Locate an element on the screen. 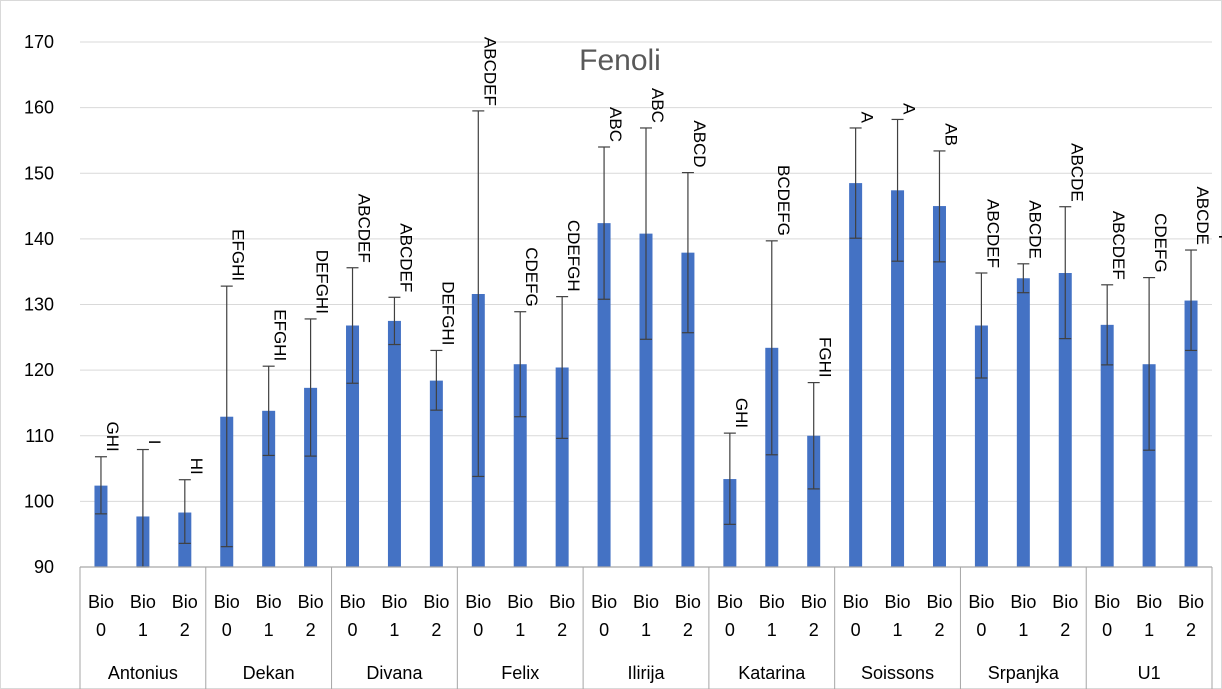 The height and width of the screenshot is (689, 1222). significance-label: HI is located at coordinates (196, 466).